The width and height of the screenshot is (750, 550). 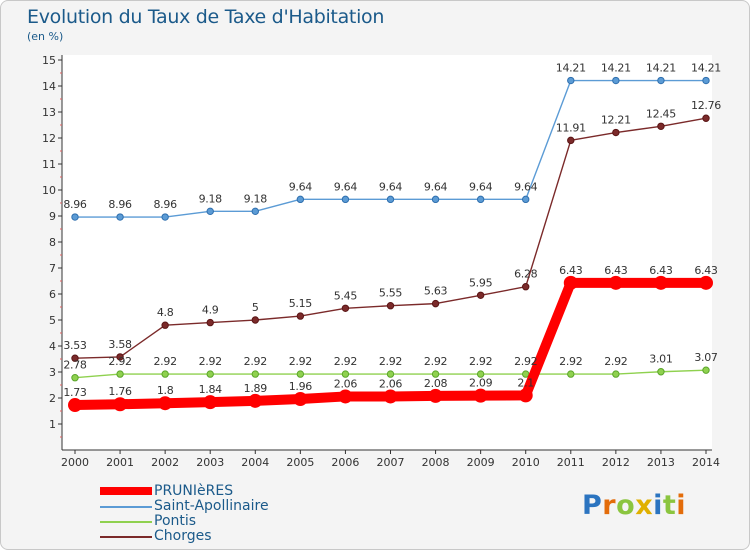 What do you see at coordinates (194, 491) in the screenshot?
I see `legend-label-prunieres: PRUNIèRES` at bounding box center [194, 491].